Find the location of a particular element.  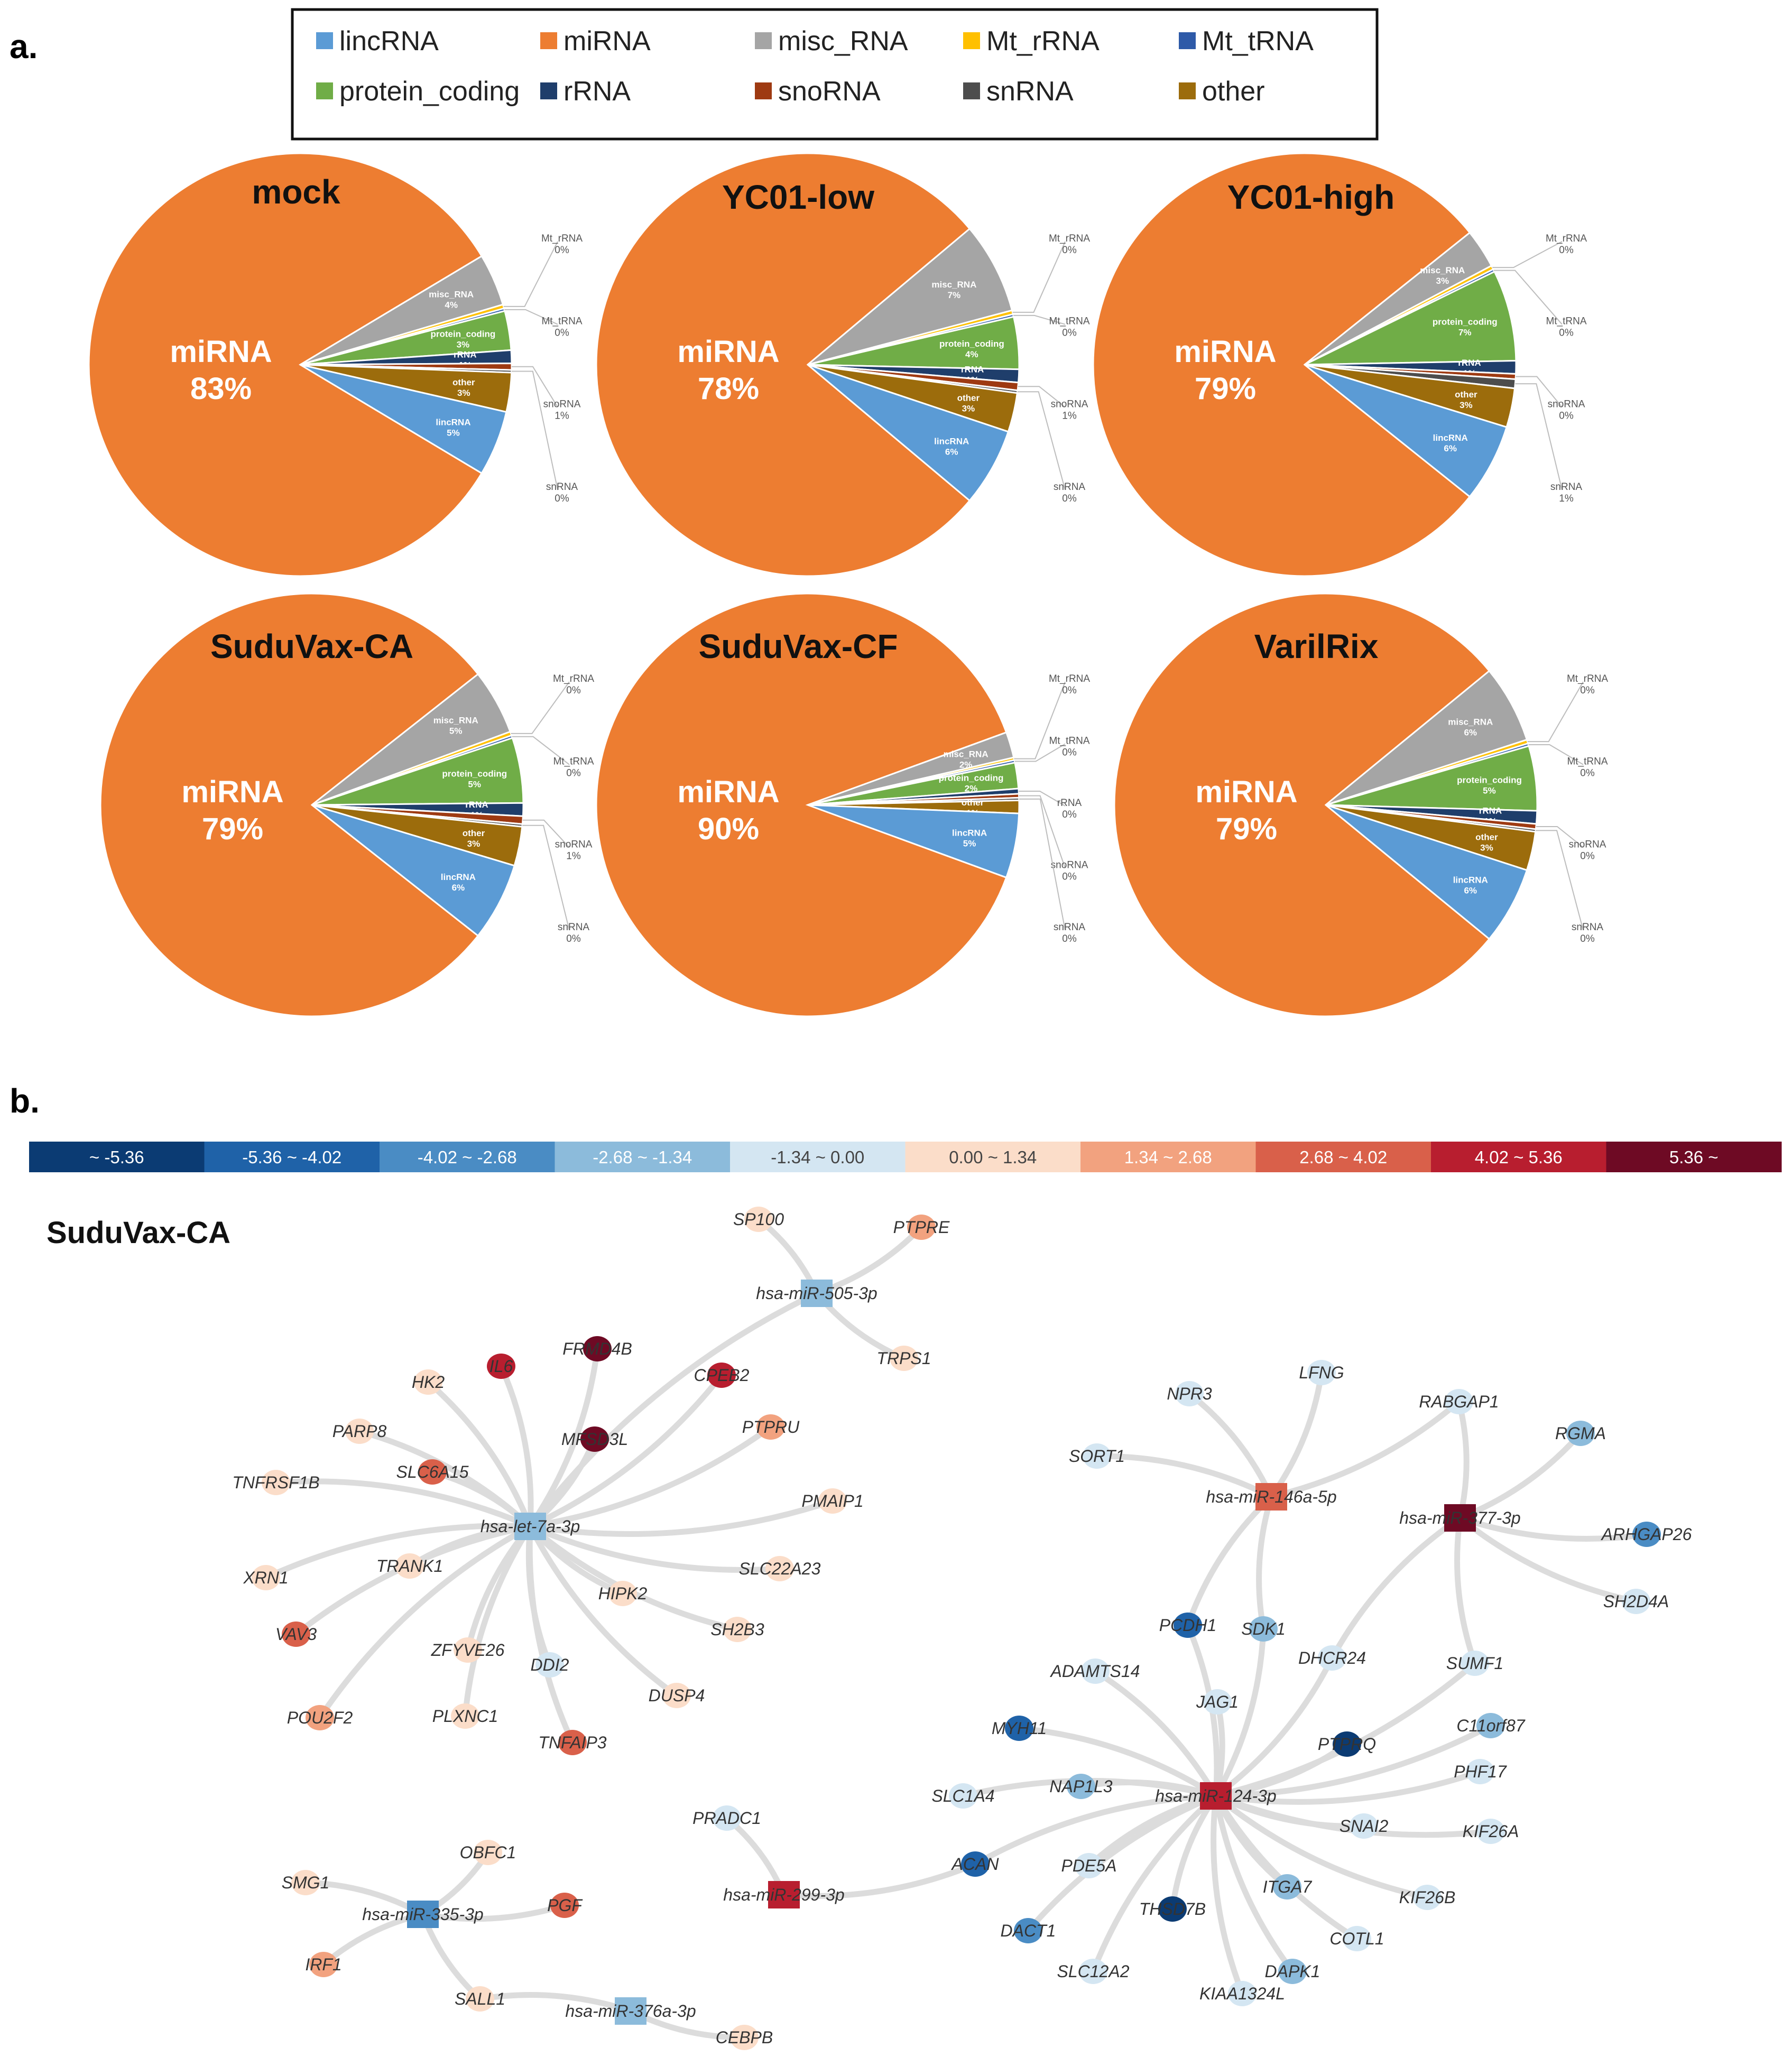

node-label-rgma: RGMA is located at coordinates (1580, 1434).